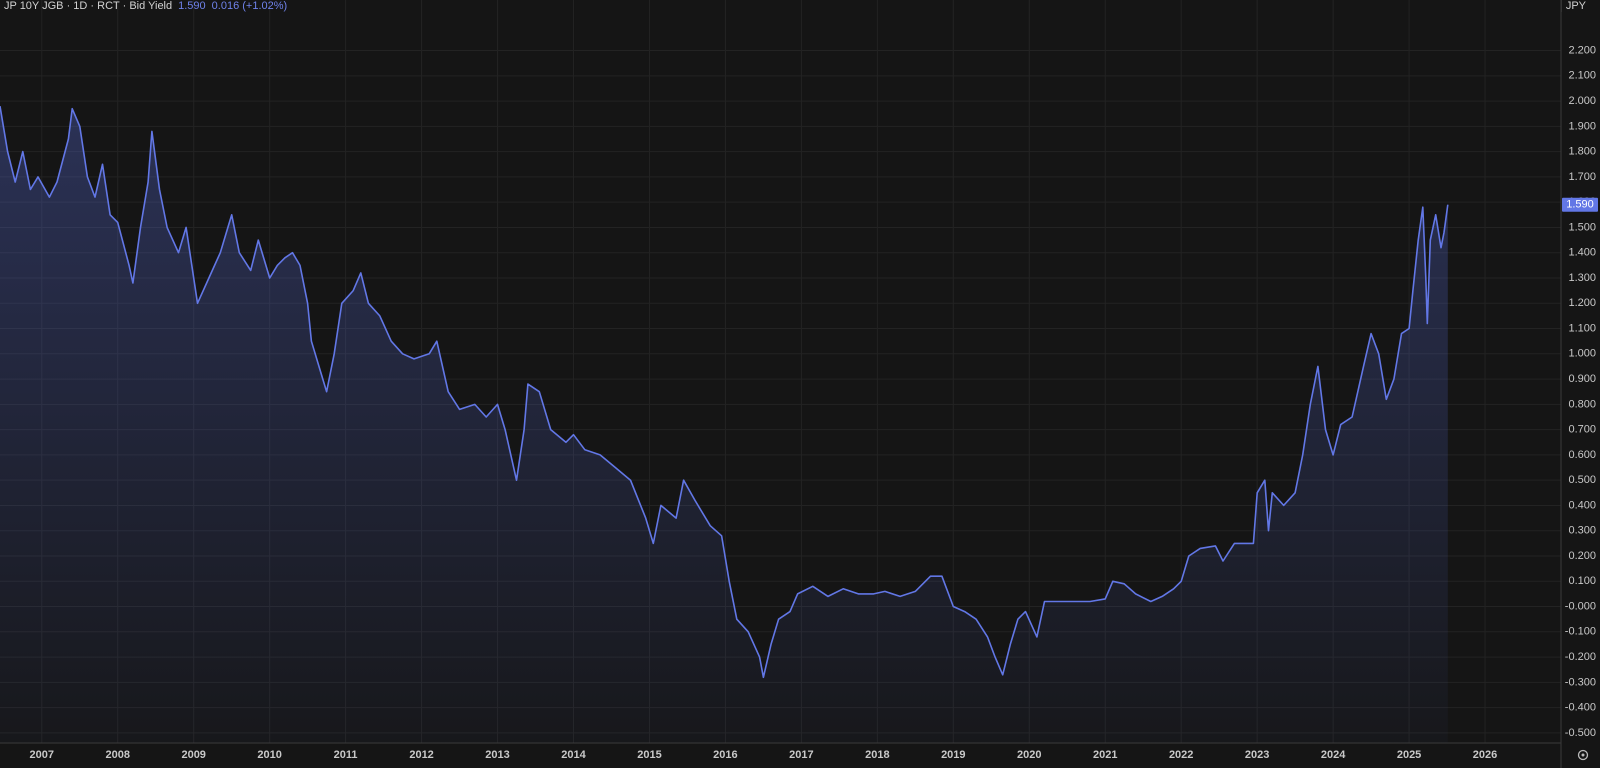 This screenshot has width=1600, height=768. Describe the element at coordinates (1582, 480) in the screenshot. I see `y-tick-label: 0.500` at that location.